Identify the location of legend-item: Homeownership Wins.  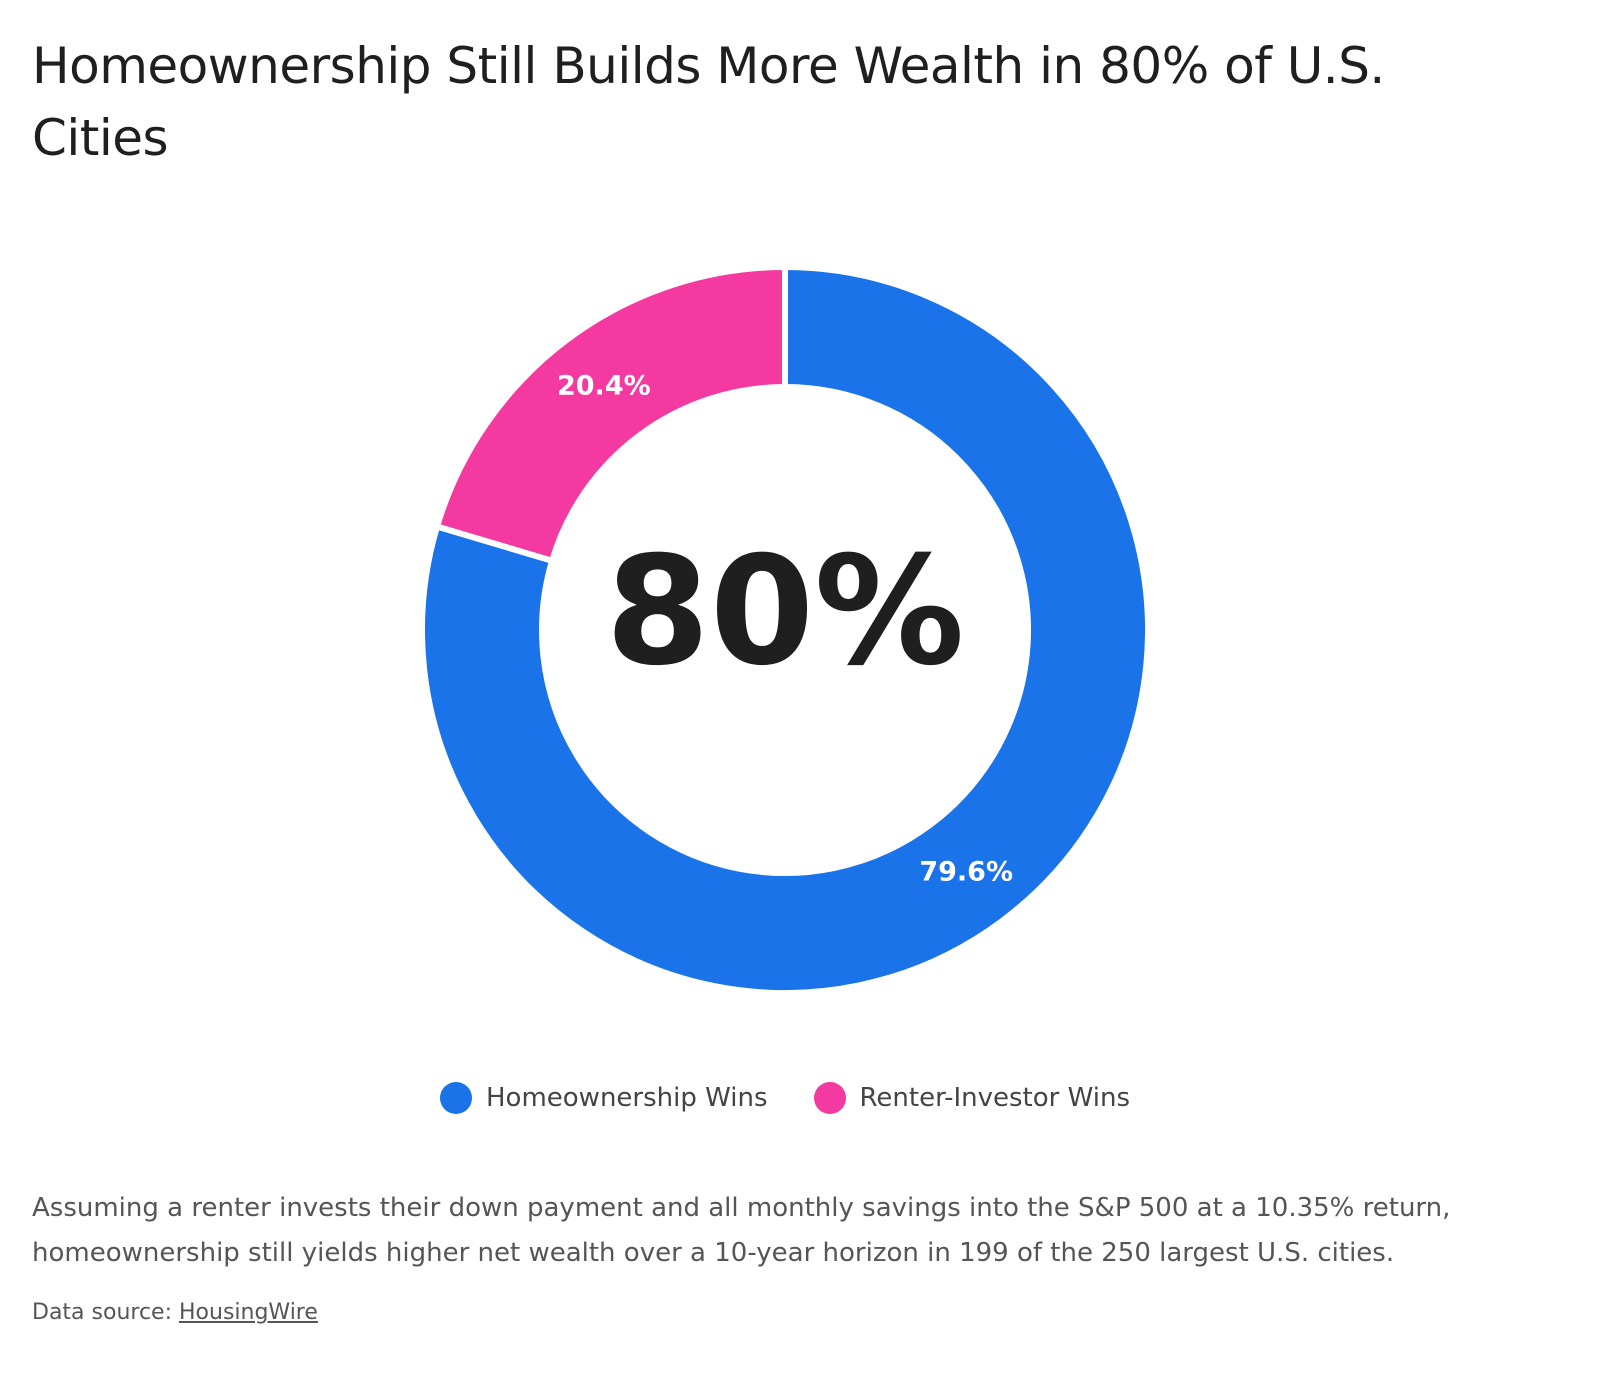
(603, 1098).